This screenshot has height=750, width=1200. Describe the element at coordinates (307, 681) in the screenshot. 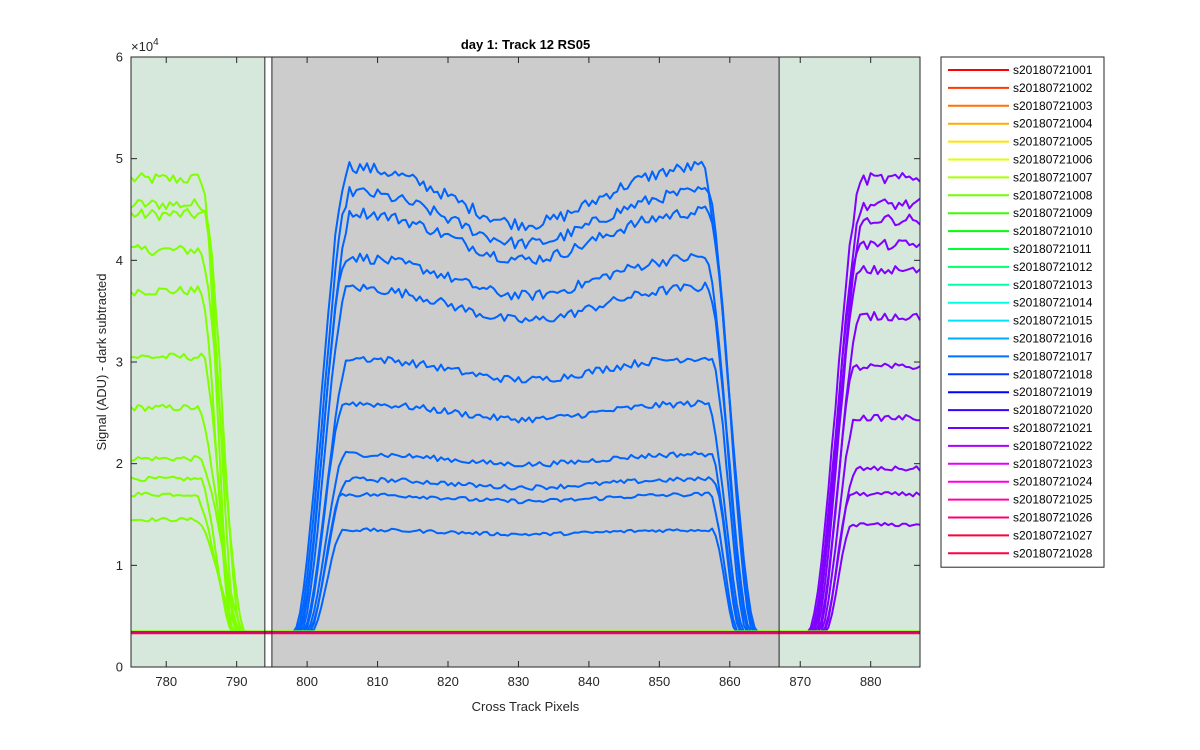

I see `x-tick-label: 800` at that location.